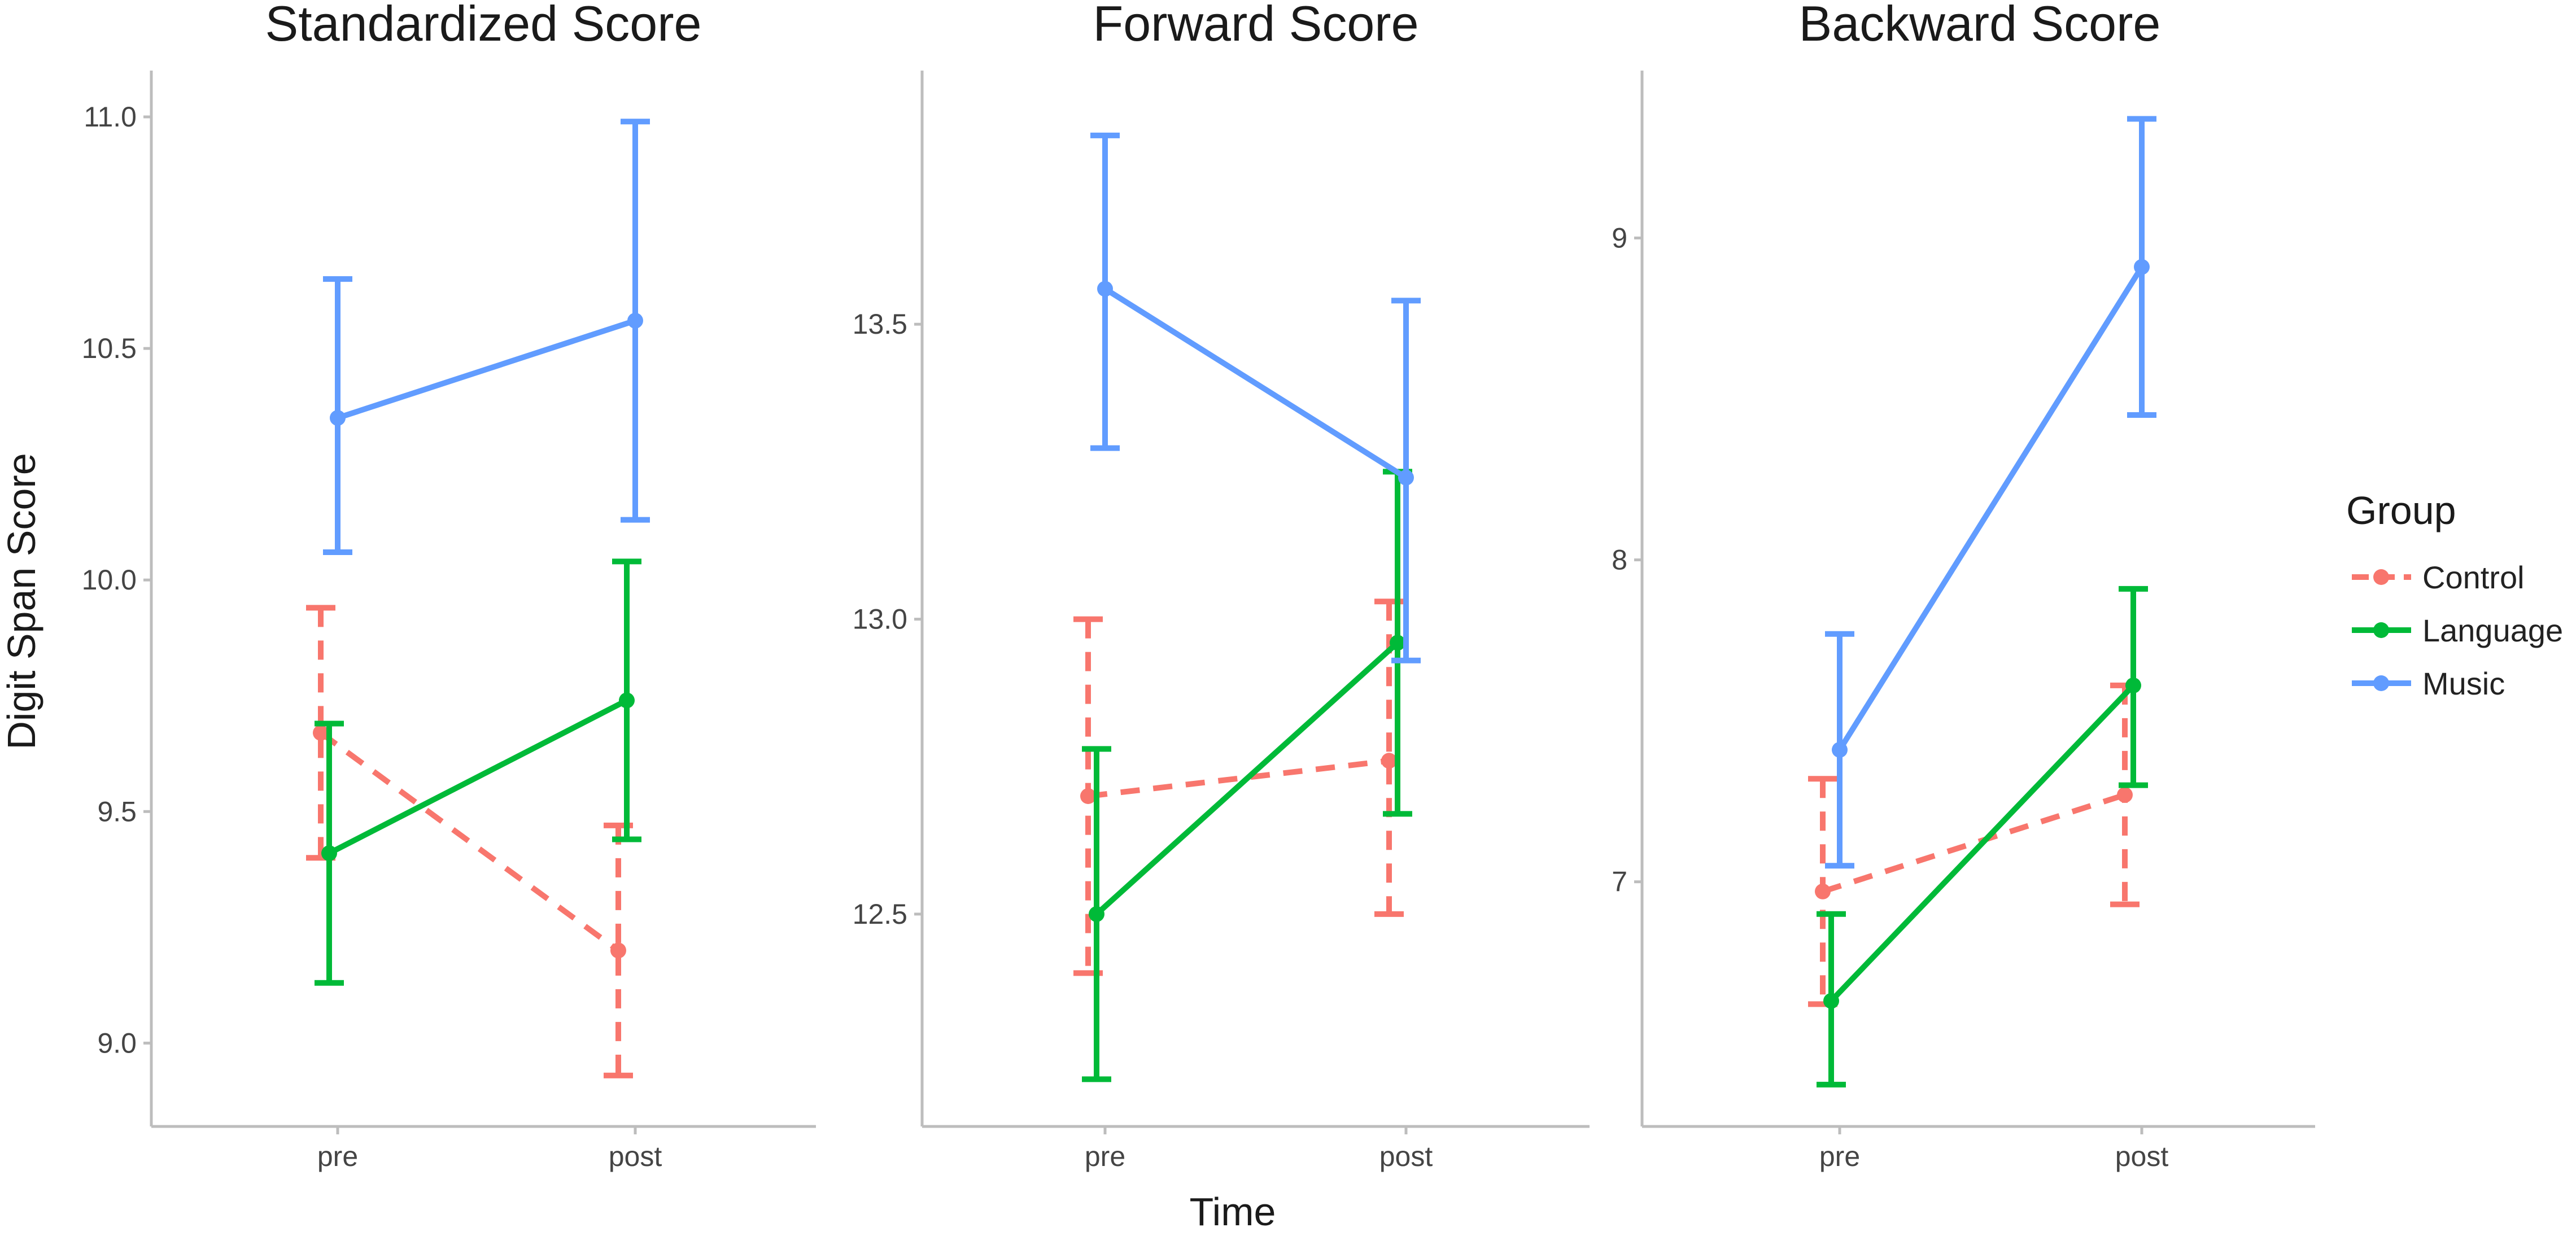  I want to click on panel-title: Forward Score, so click(1256, 25).